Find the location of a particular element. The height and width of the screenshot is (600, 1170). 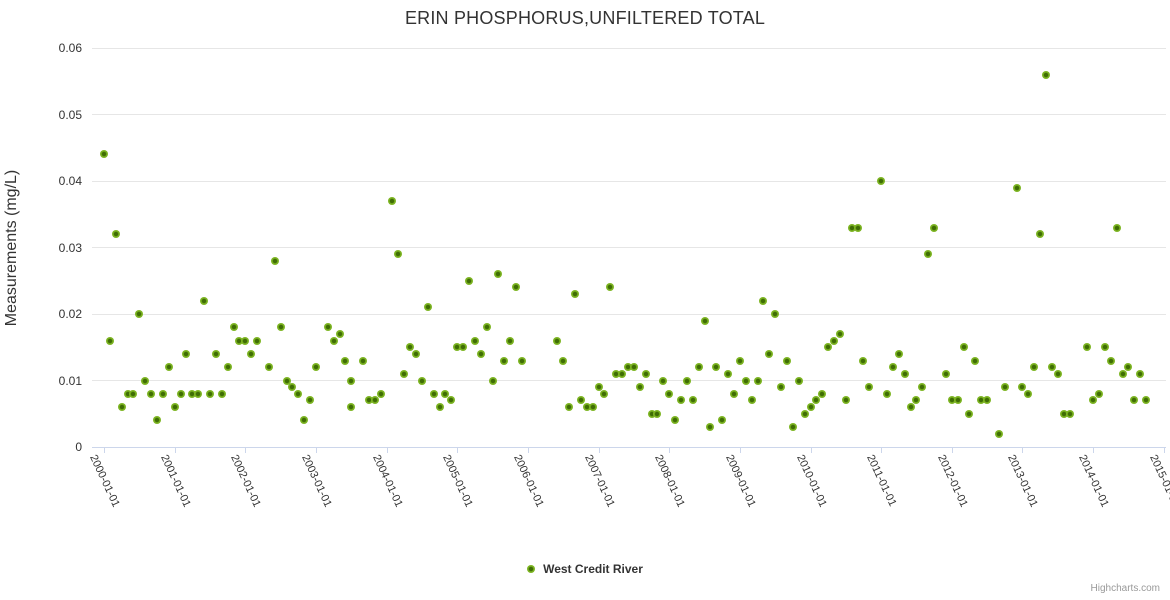

legend-item-west-credit-river: West Credit River is located at coordinates (585, 569).